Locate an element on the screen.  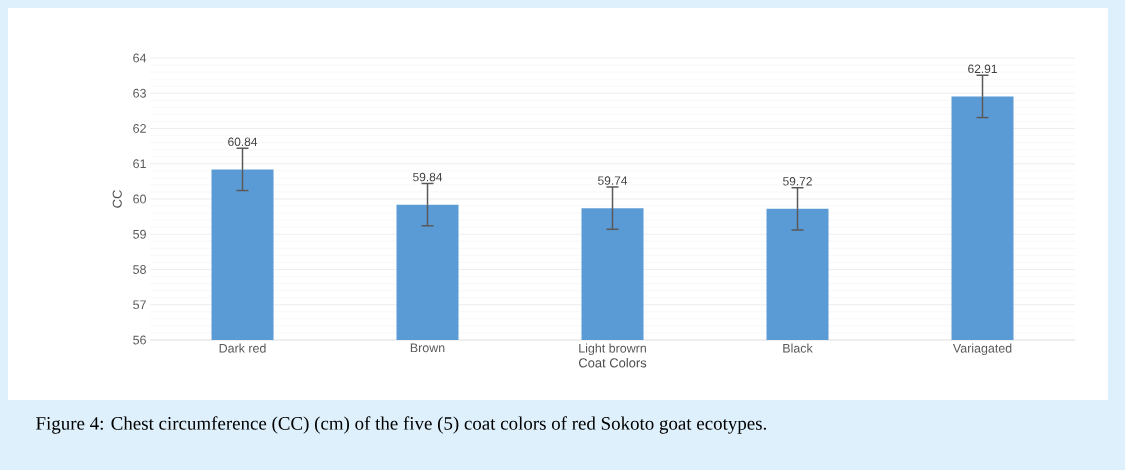
data-label: 59.74 is located at coordinates (613, 180).